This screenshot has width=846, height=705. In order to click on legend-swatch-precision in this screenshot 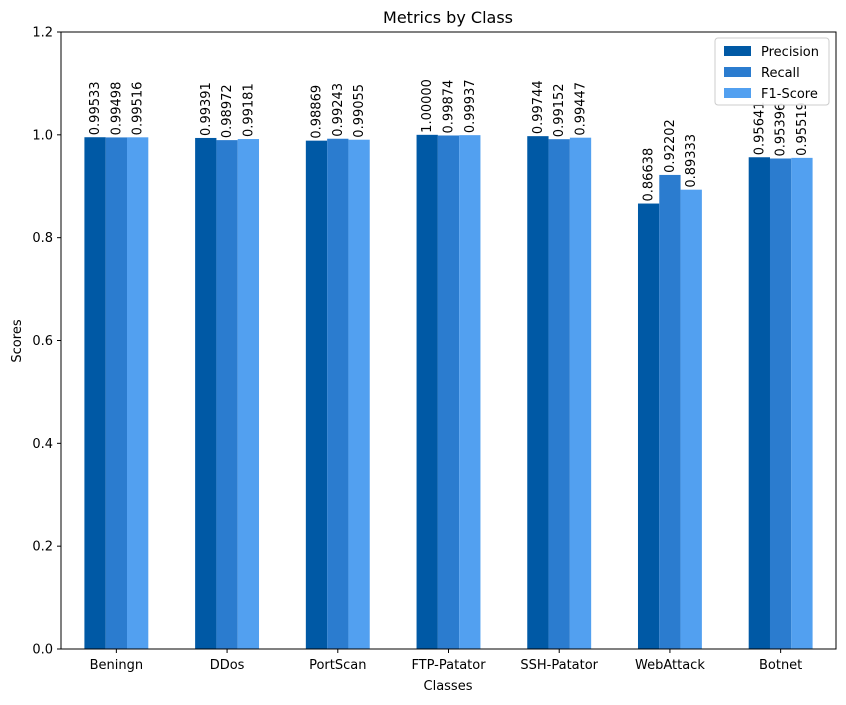, I will do `click(737, 51)`.